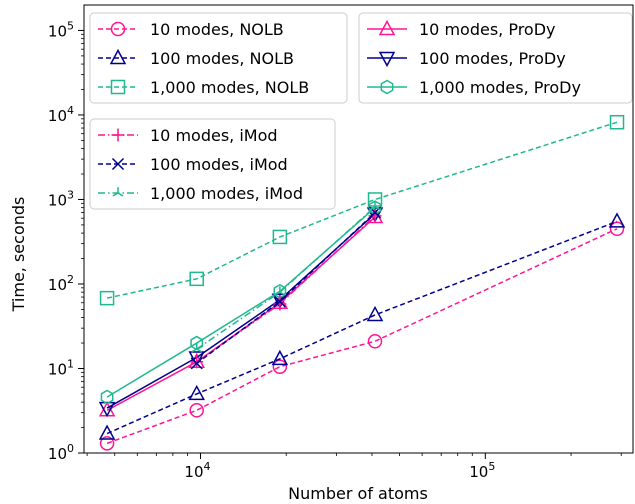 The height and width of the screenshot is (504, 635). I want to click on y-axis-title: Time, seconds, so click(18, 255).